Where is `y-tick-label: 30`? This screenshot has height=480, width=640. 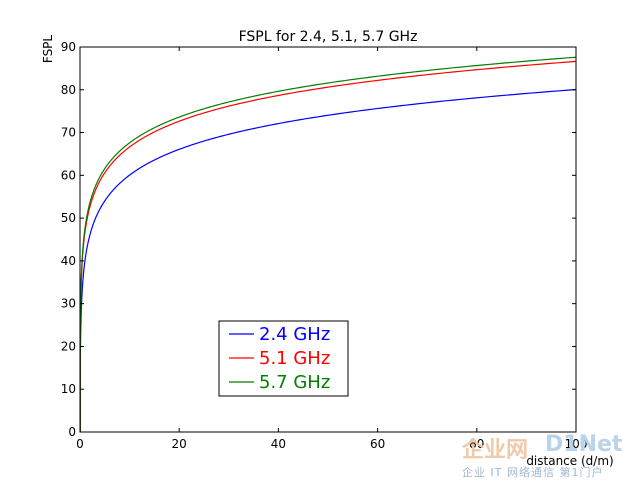
y-tick-label: 30 is located at coordinates (68, 304).